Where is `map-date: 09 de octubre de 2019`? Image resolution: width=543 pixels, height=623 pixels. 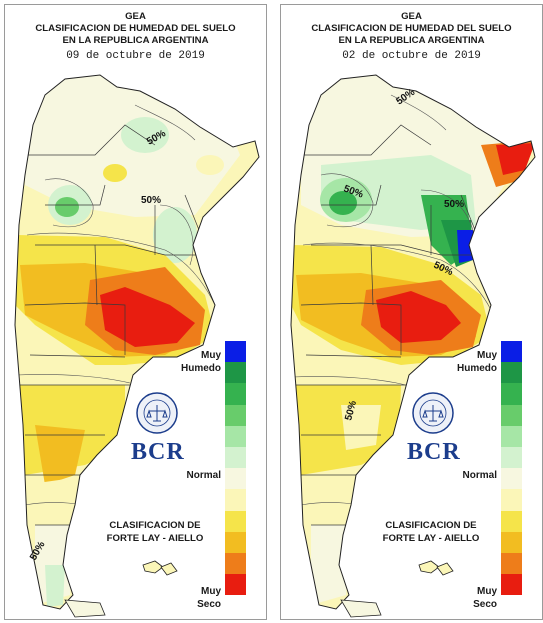
map-date: 09 de octubre de 2019 is located at coordinates (135, 56).